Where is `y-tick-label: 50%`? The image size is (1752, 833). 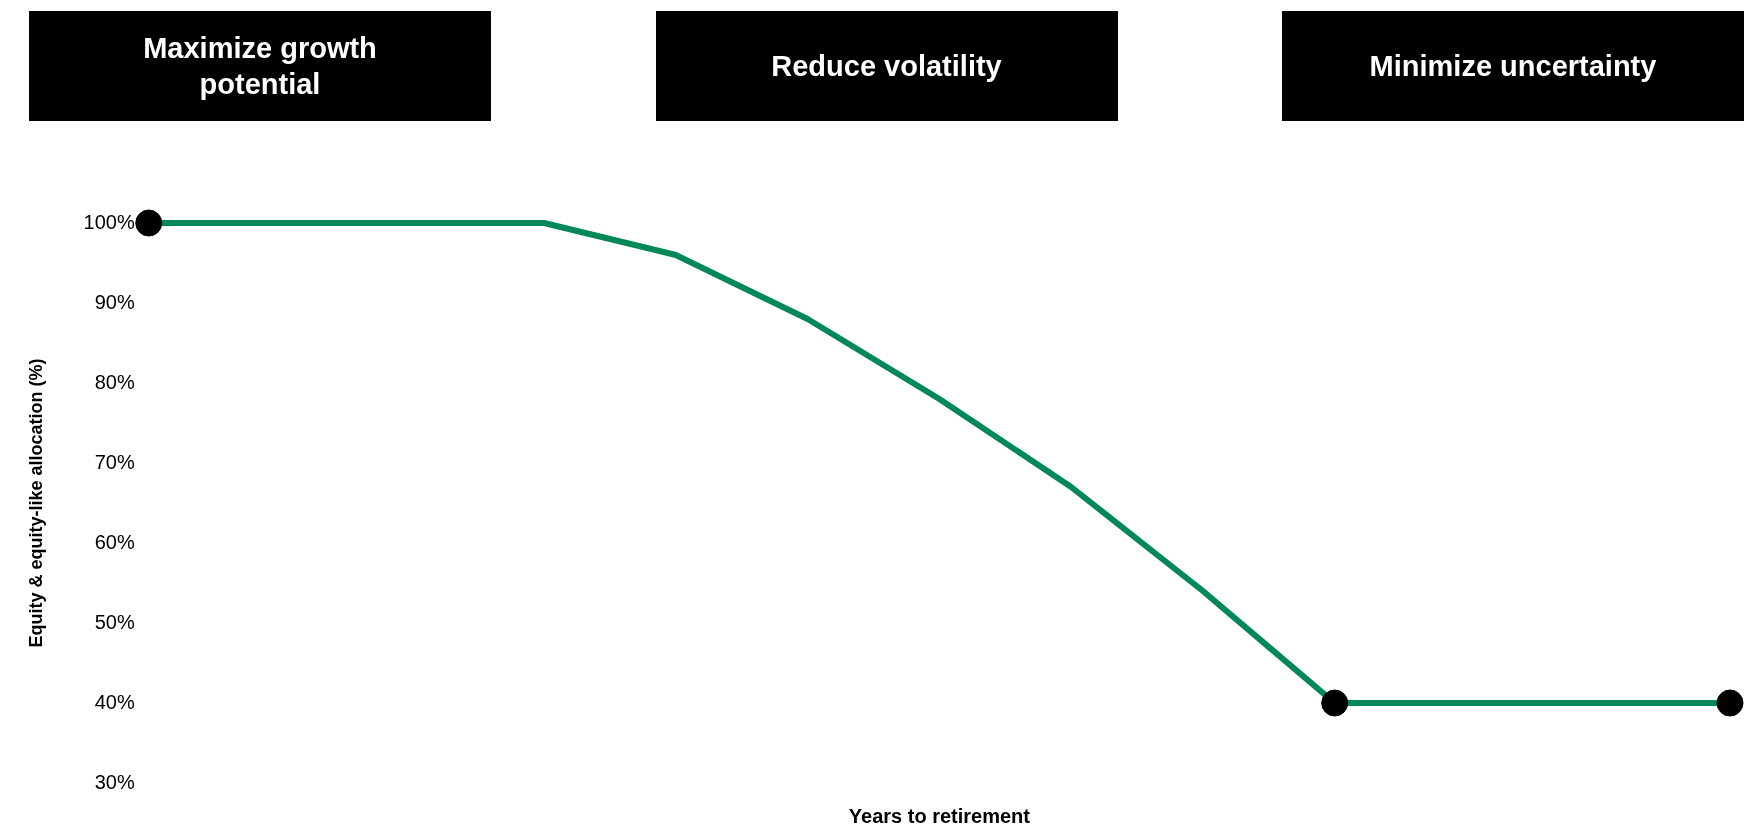 y-tick-label: 50% is located at coordinates (114, 621).